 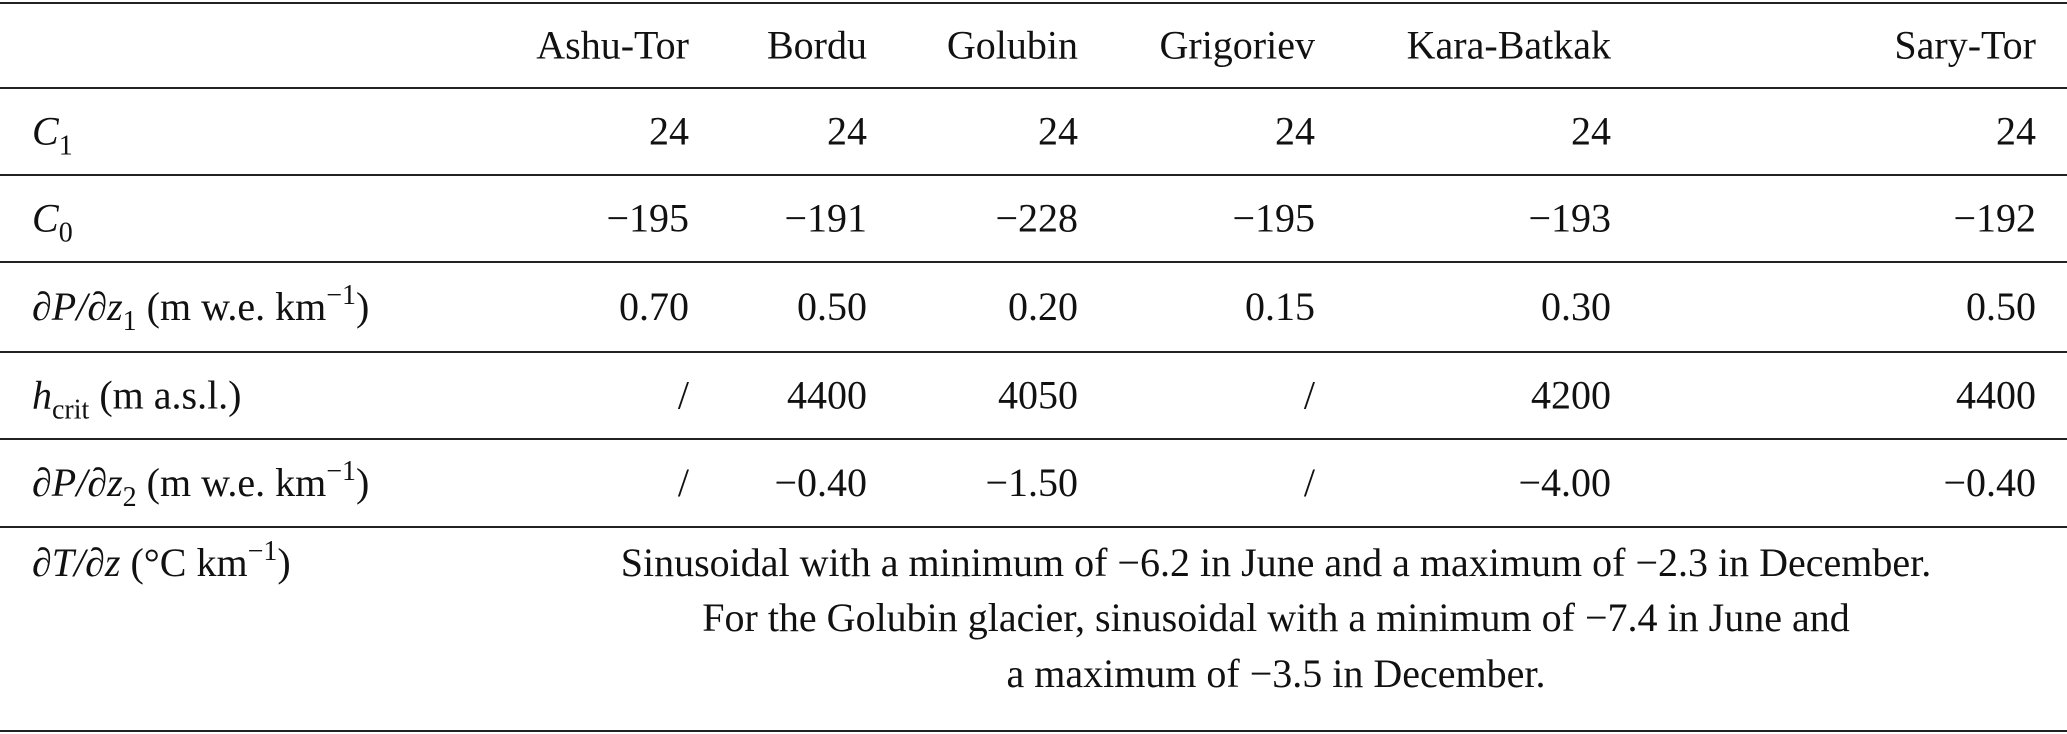 What do you see at coordinates (1036, 218) in the screenshot?
I see `cell: −228` at bounding box center [1036, 218].